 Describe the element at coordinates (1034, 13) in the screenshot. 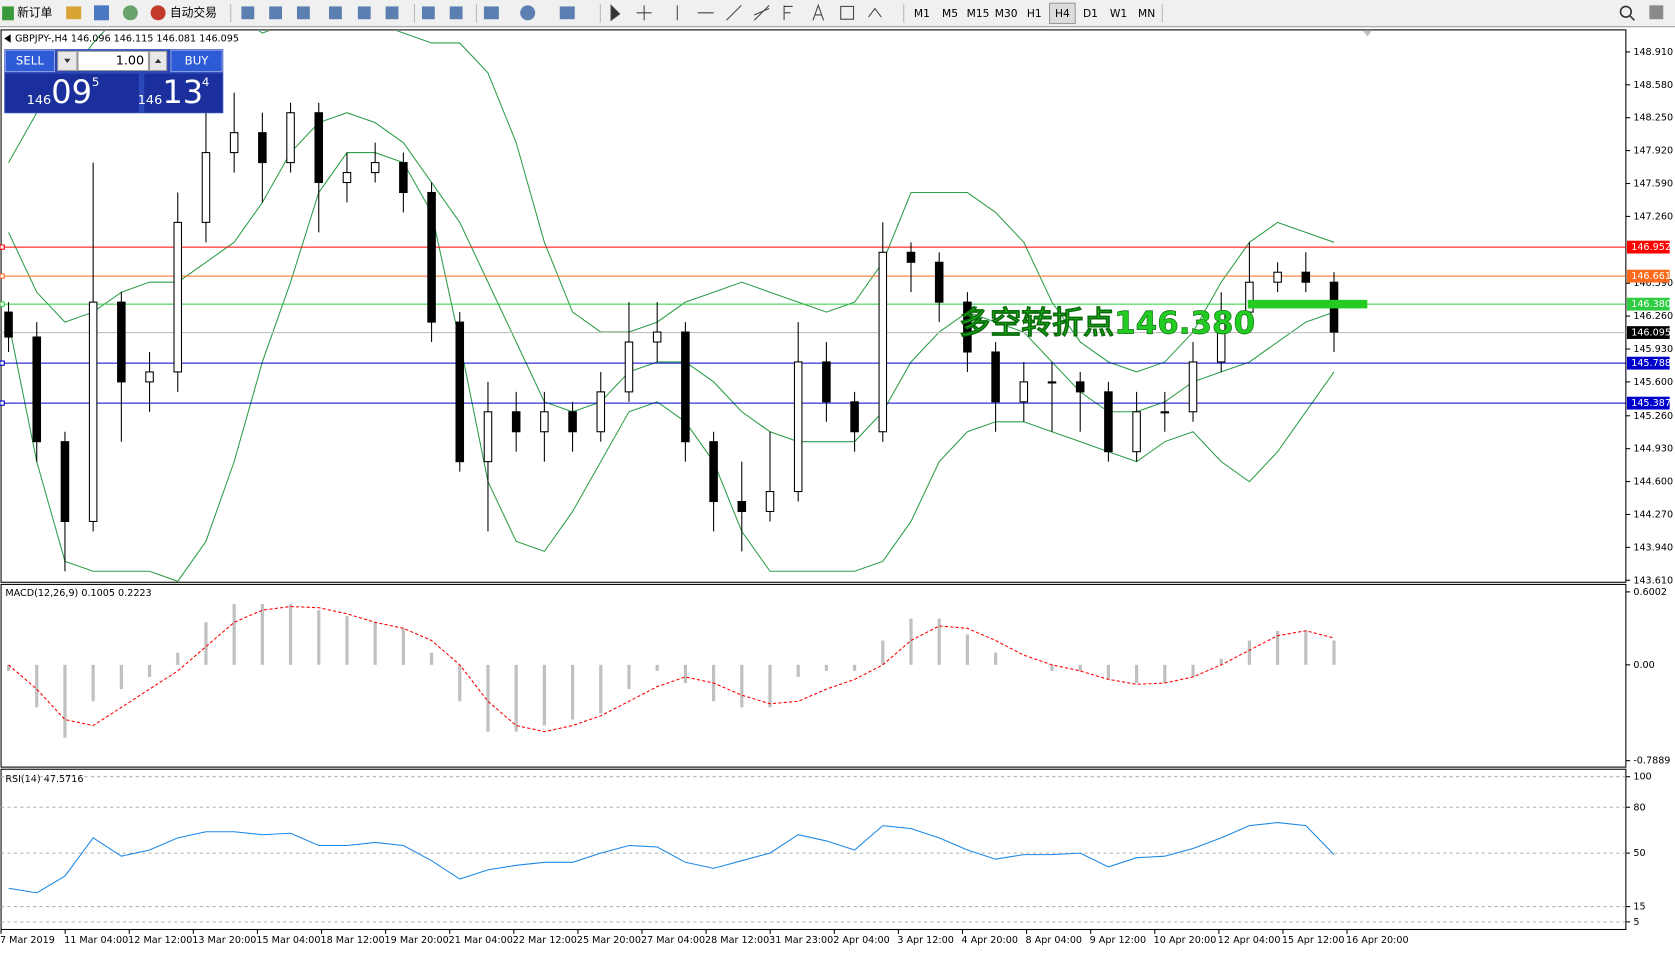

I see `timeframe-button: H1` at that location.